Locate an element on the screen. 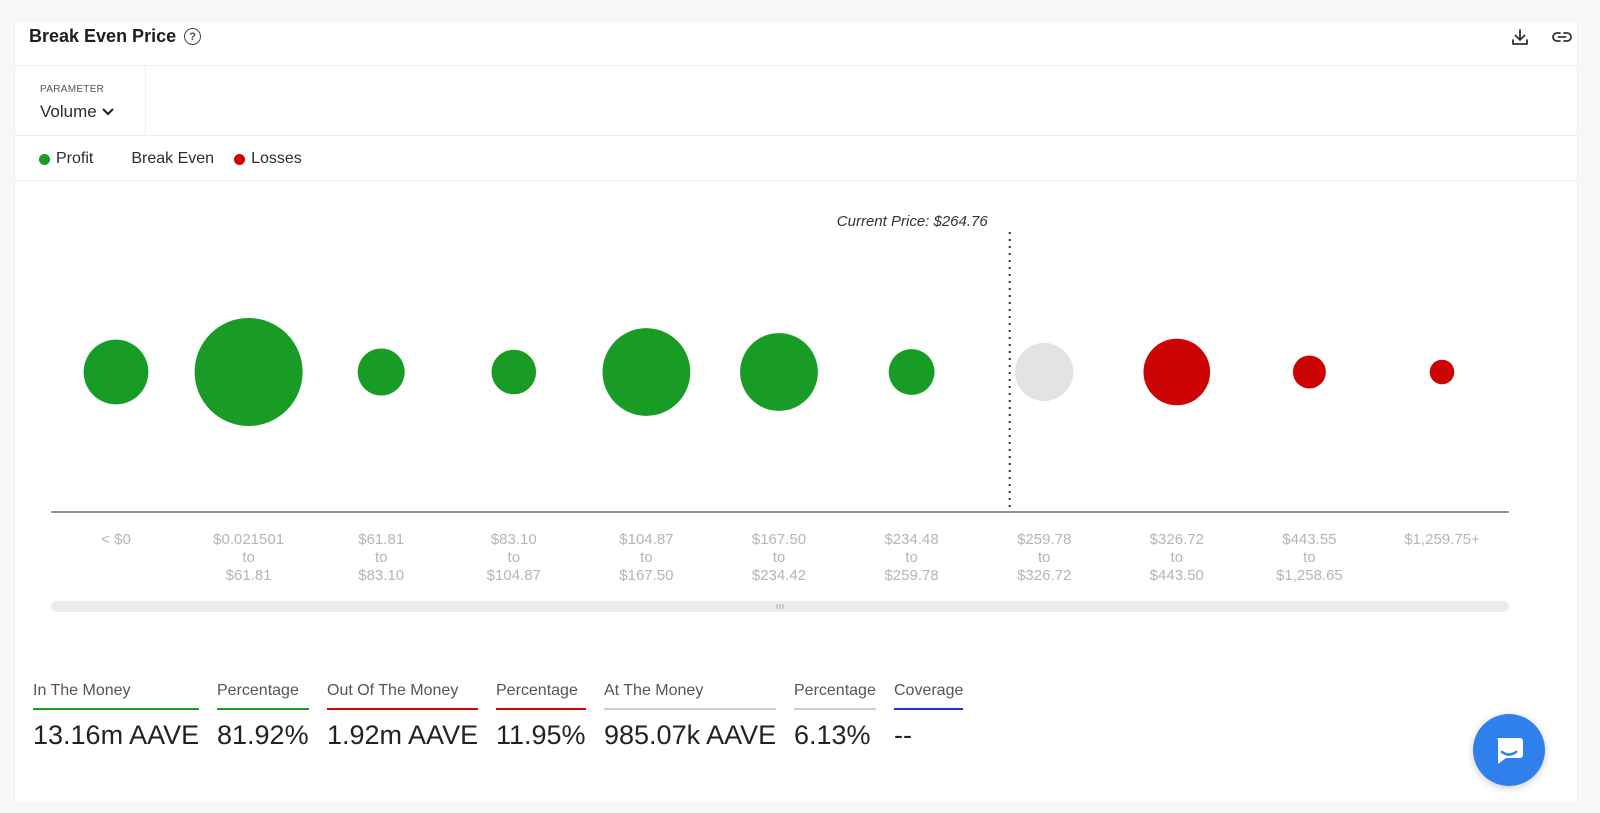  stat-value: 1.92m AAVE is located at coordinates (403, 735).